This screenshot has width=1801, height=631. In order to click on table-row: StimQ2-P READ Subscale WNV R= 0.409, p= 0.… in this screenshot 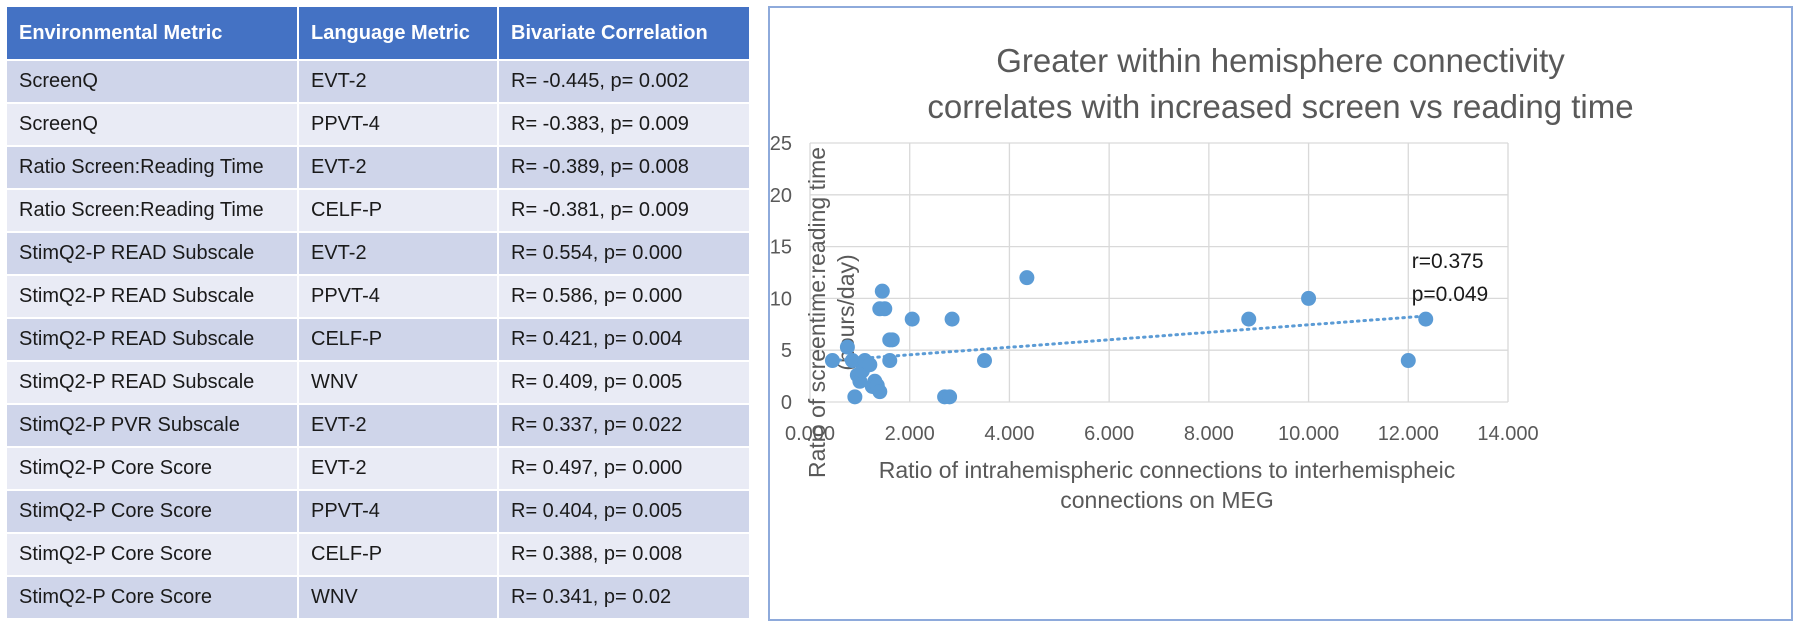, I will do `click(378, 382)`.